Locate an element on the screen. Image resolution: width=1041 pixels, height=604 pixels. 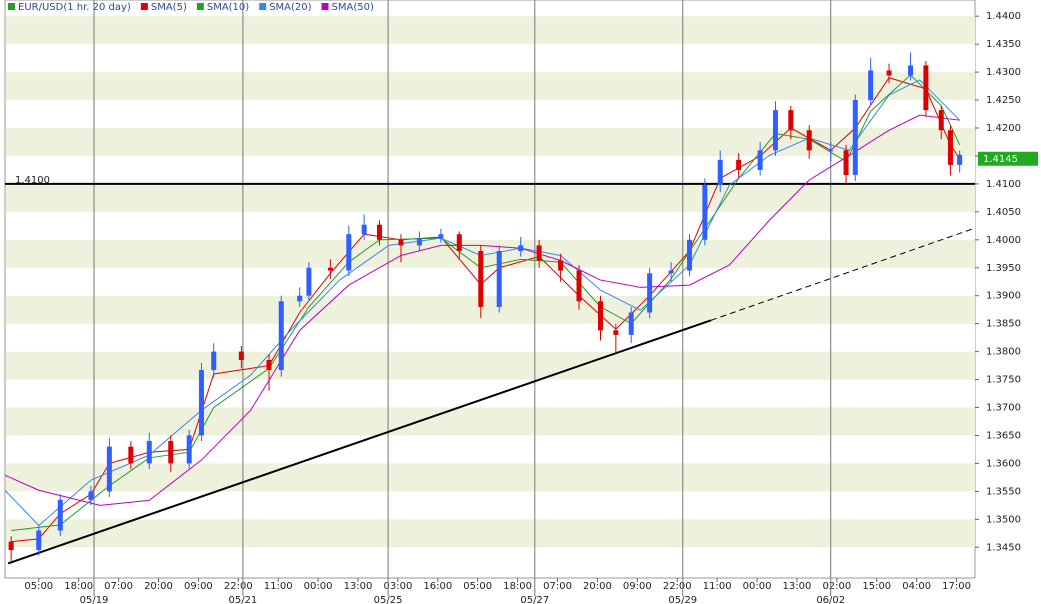
y-tick-label: 1.4100 is located at coordinates (1003, 184).